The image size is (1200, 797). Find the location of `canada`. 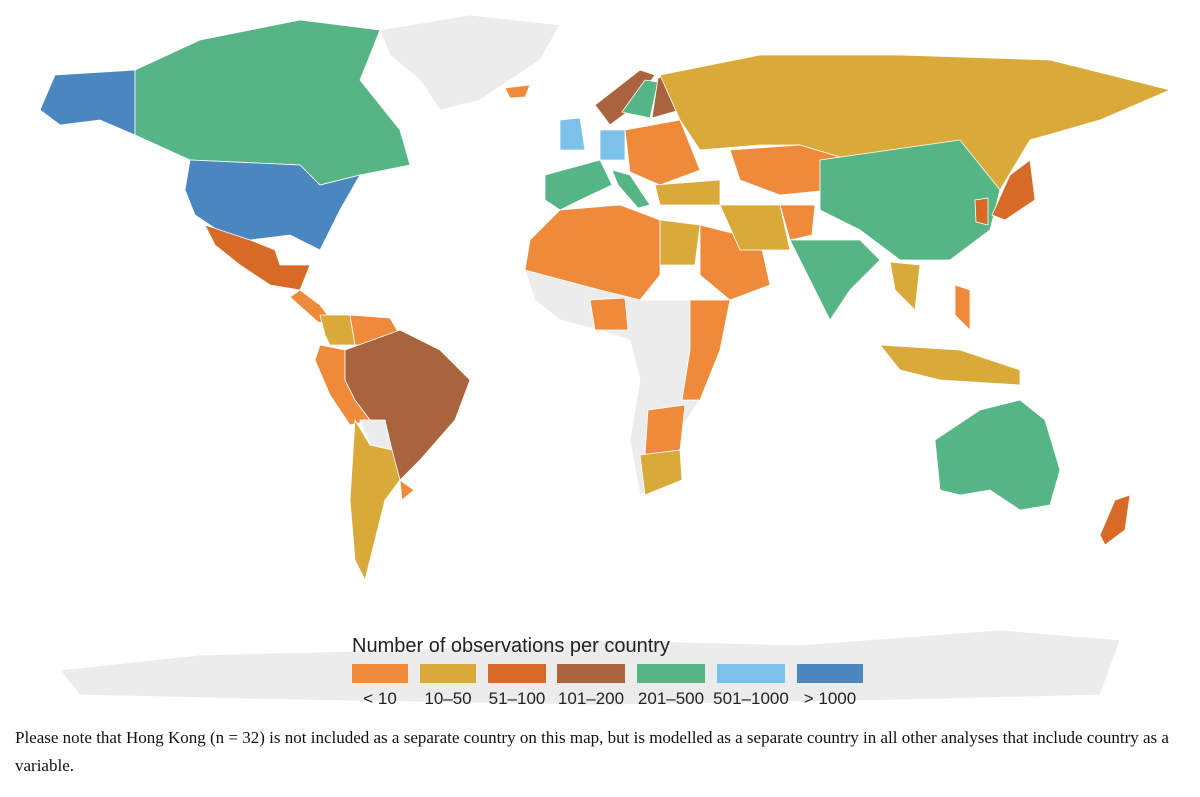

canada is located at coordinates (272, 102).